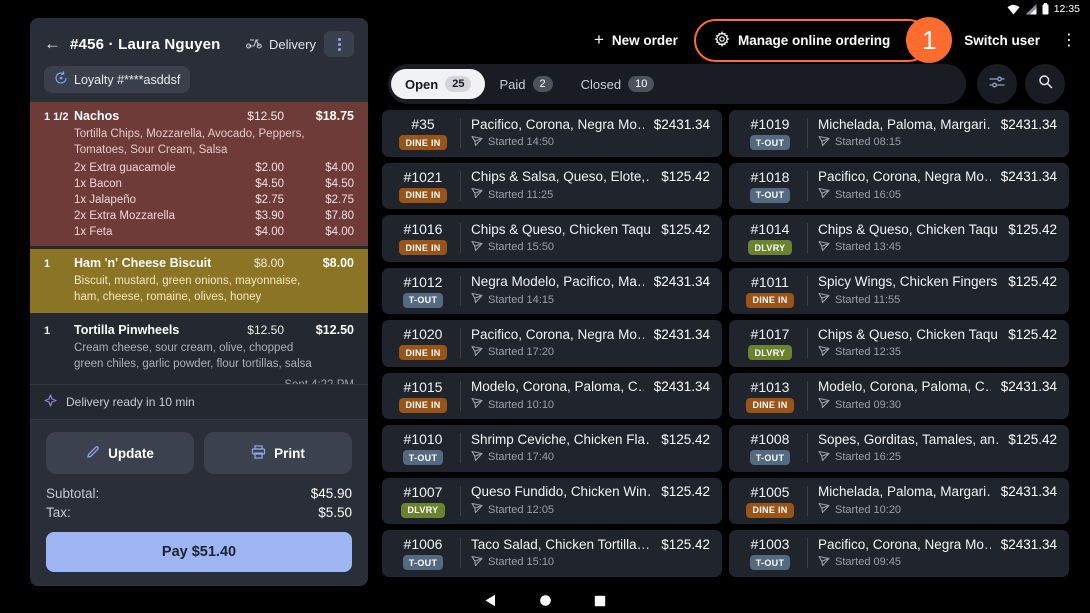 The height and width of the screenshot is (613, 1090). What do you see at coordinates (93, 453) in the screenshot?
I see `pencil-icon` at bounding box center [93, 453].